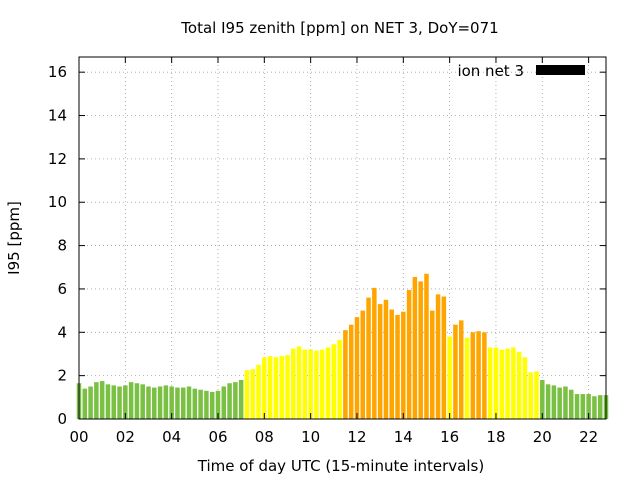  What do you see at coordinates (62, 332) in the screenshot?
I see `y-tick-label: 4` at bounding box center [62, 332].